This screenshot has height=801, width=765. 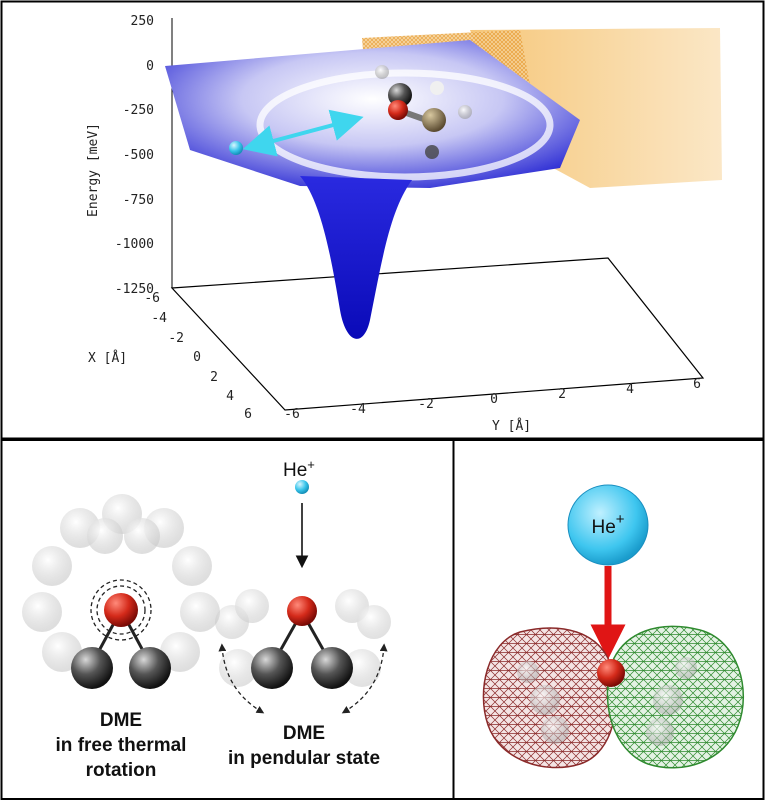 What do you see at coordinates (292, 414) in the screenshot?
I see `y-tick: -6` at bounding box center [292, 414].